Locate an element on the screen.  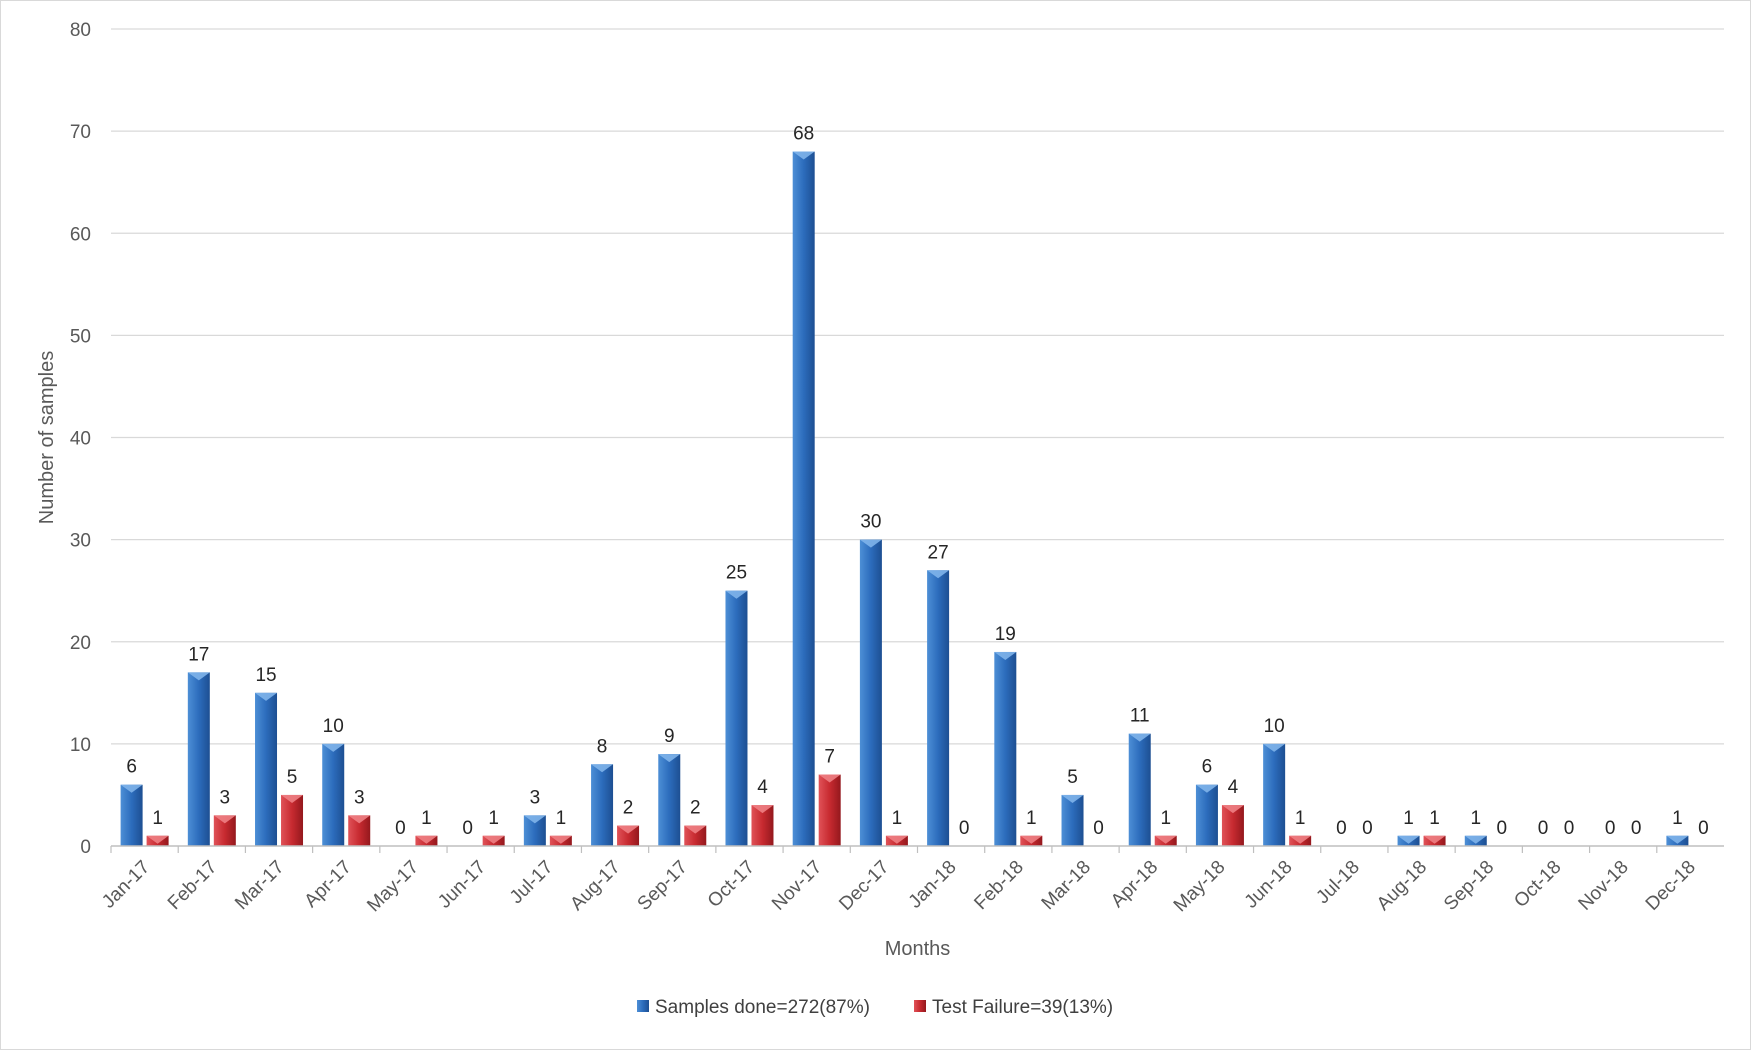
data-label: 8 is located at coordinates (602, 746).